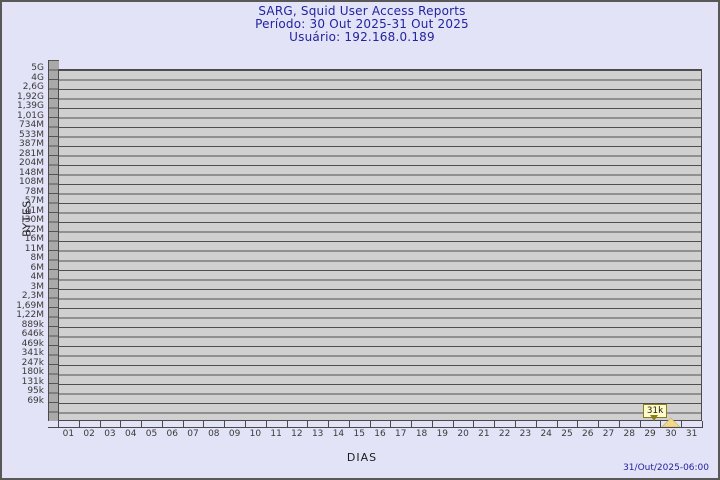 The height and width of the screenshot is (480, 720). Describe the element at coordinates (31, 134) in the screenshot. I see `y-axis-tick-label: 533M` at that location.